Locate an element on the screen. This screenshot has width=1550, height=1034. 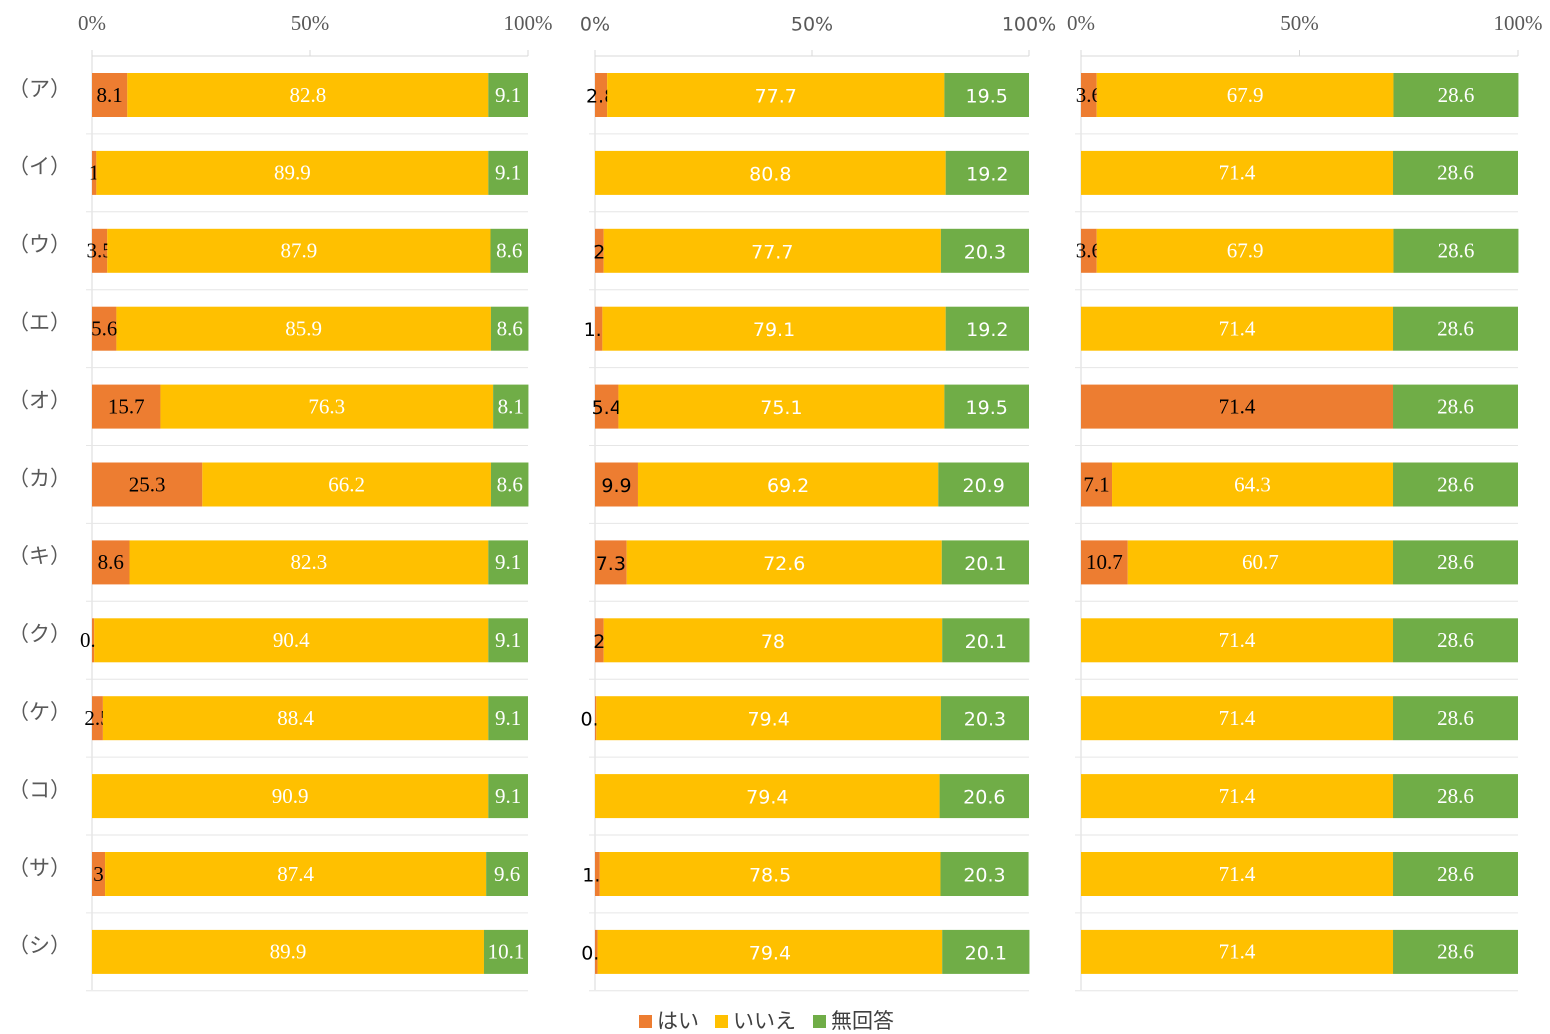
data-label: 90.4 is located at coordinates (291, 640).